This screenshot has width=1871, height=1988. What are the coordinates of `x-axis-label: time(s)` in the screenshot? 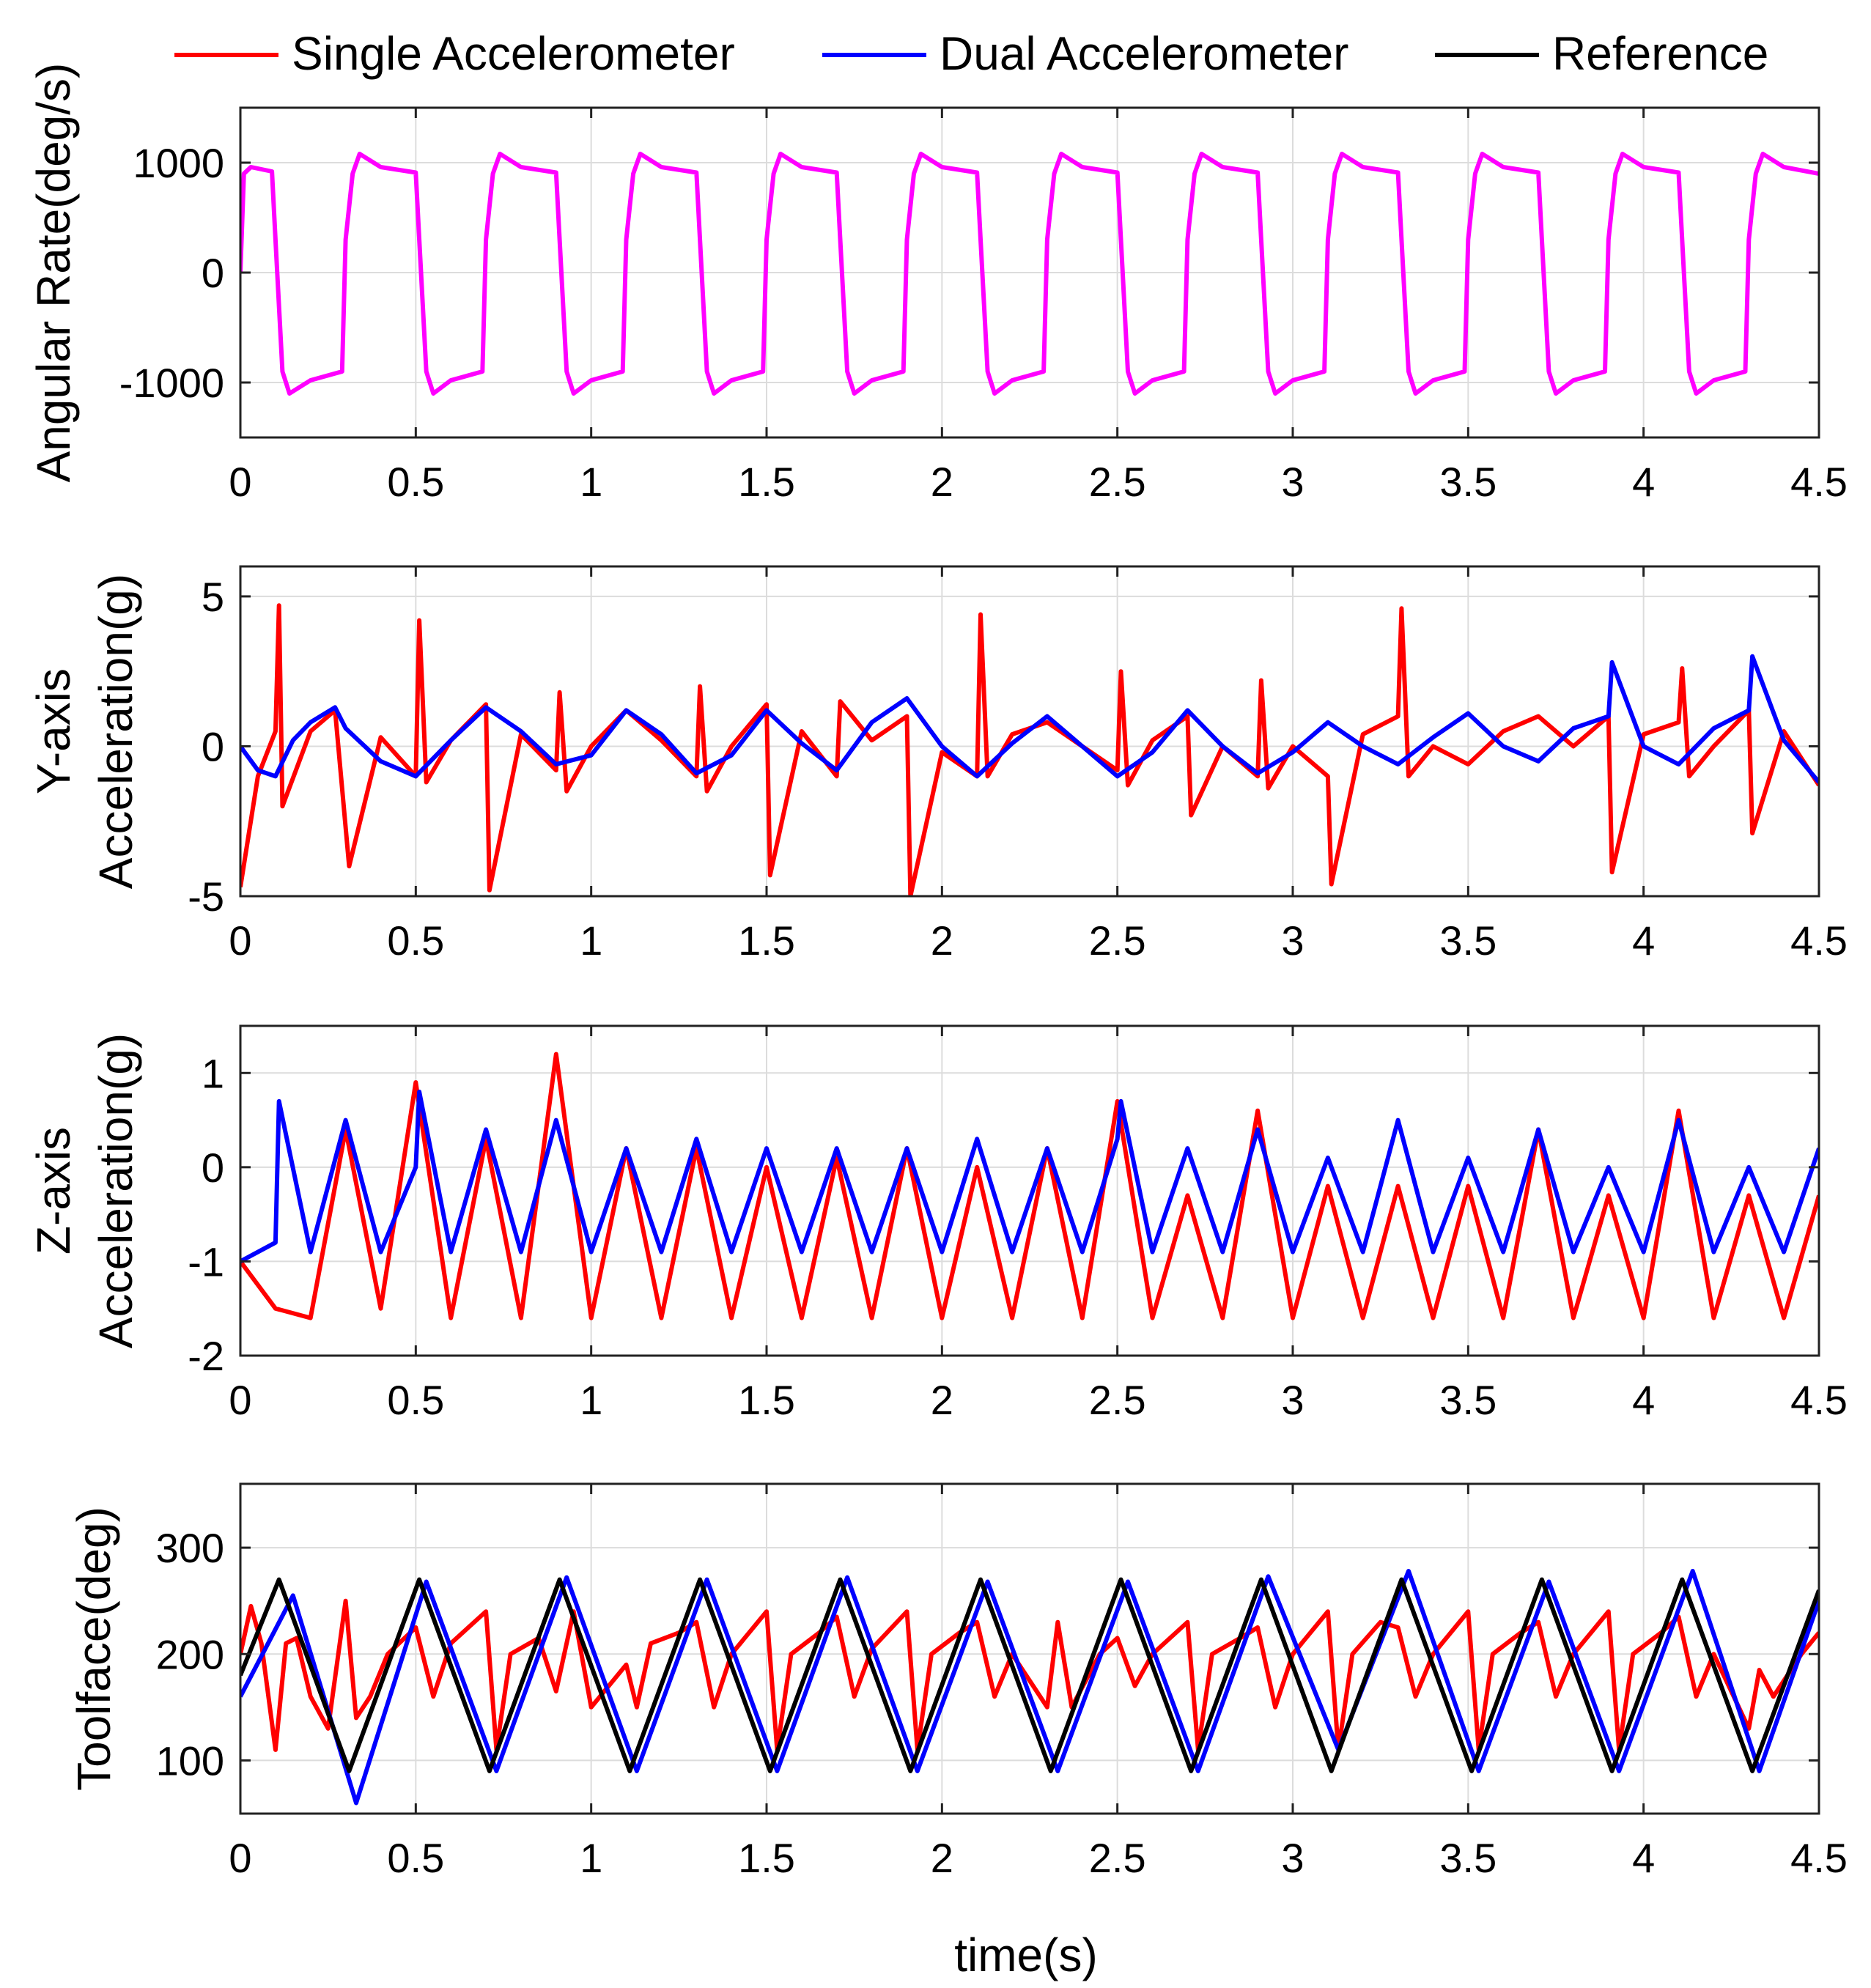 It's located at (1026, 1955).